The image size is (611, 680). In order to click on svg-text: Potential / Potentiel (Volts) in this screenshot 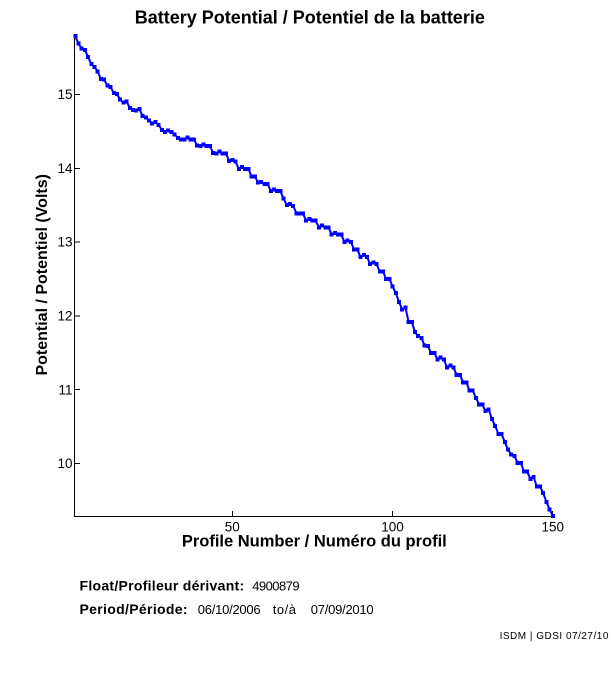, I will do `click(42, 275)`.